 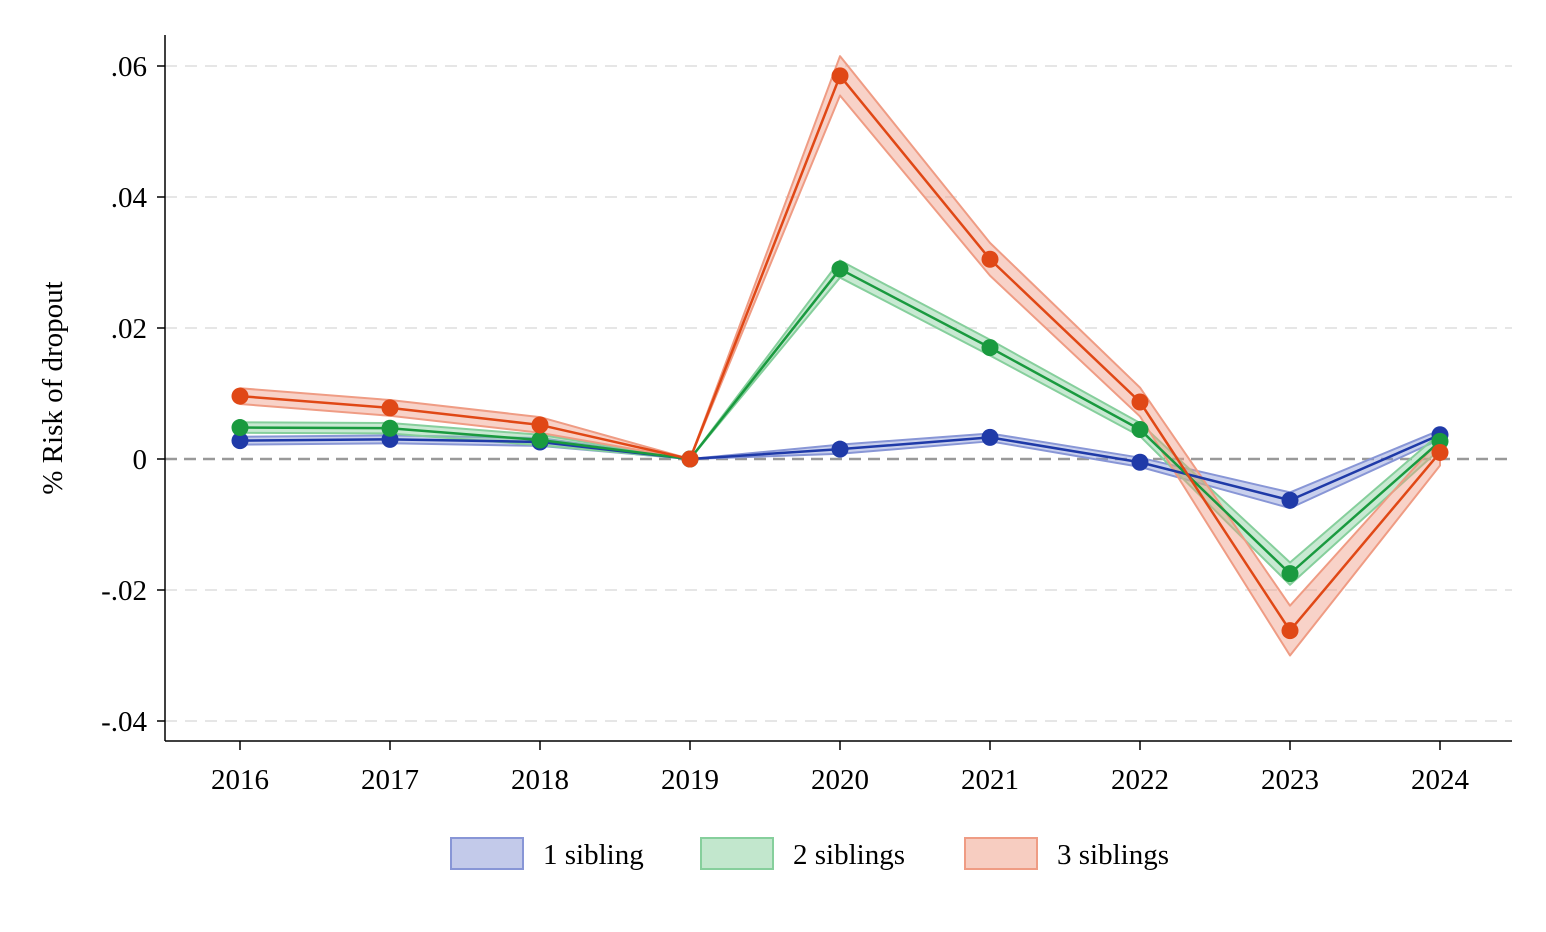 I want to click on point-series-2-2018, so click(x=540, y=440).